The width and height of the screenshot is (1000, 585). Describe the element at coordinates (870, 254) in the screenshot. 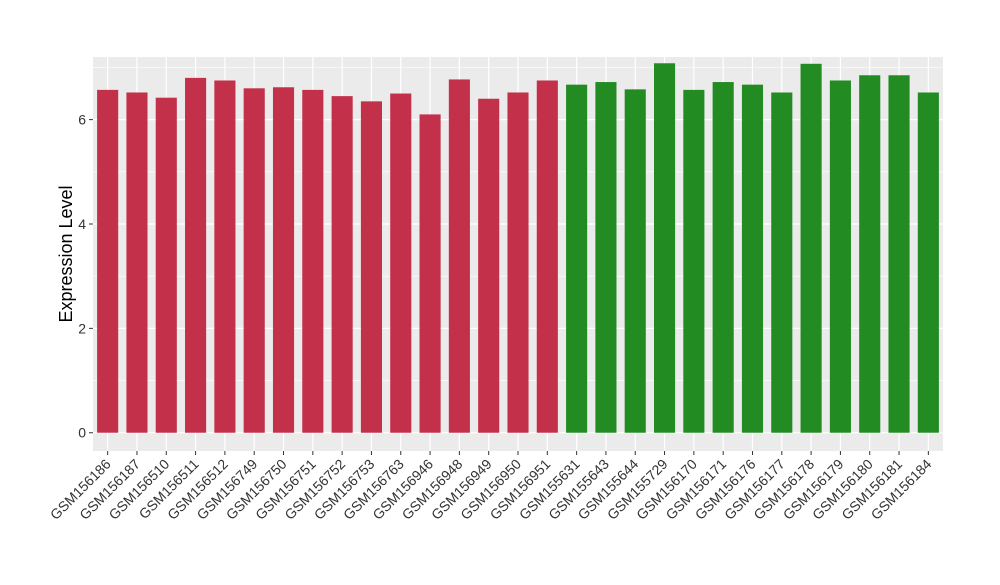

I see `bar-GSM156180` at that location.